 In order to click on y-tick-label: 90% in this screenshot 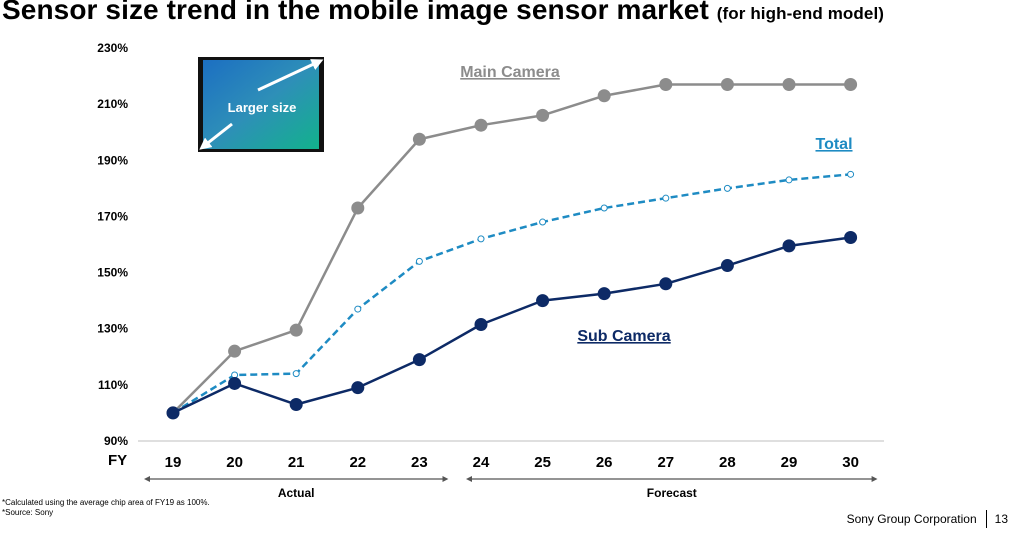, I will do `click(116, 441)`.